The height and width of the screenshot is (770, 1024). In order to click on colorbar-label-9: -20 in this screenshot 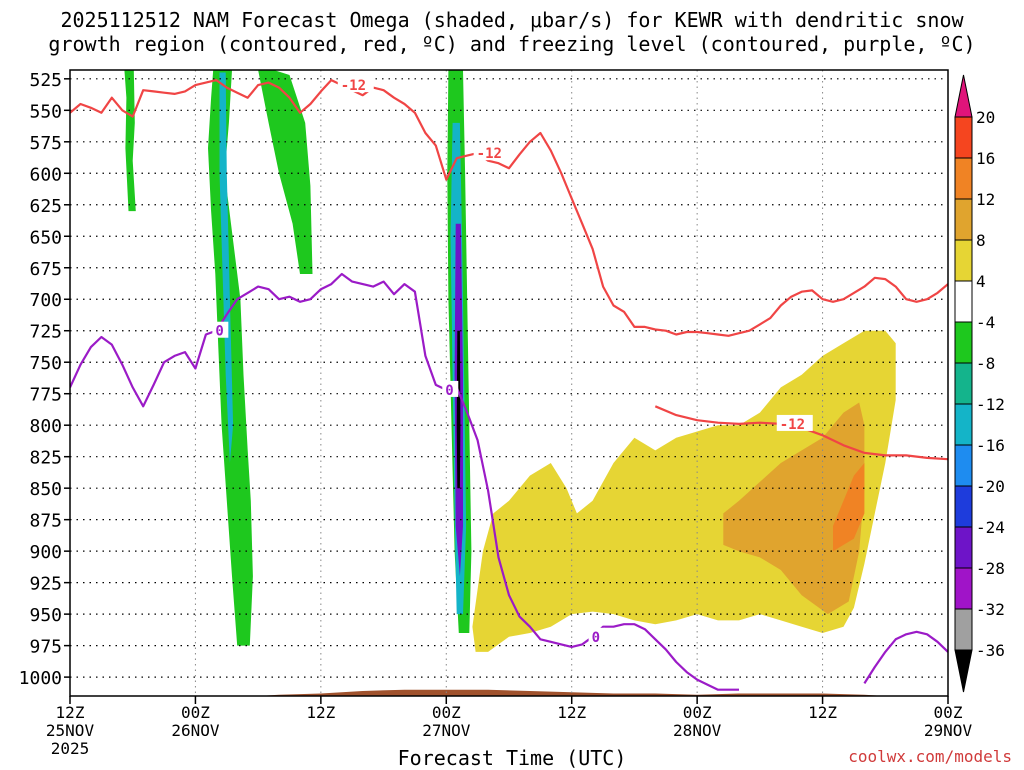, I will do `click(990, 486)`.